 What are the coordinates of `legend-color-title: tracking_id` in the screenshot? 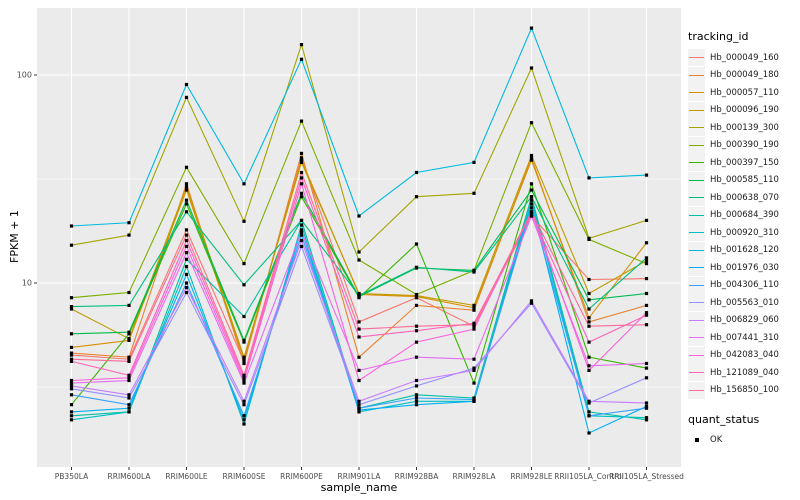 It's located at (718, 36).